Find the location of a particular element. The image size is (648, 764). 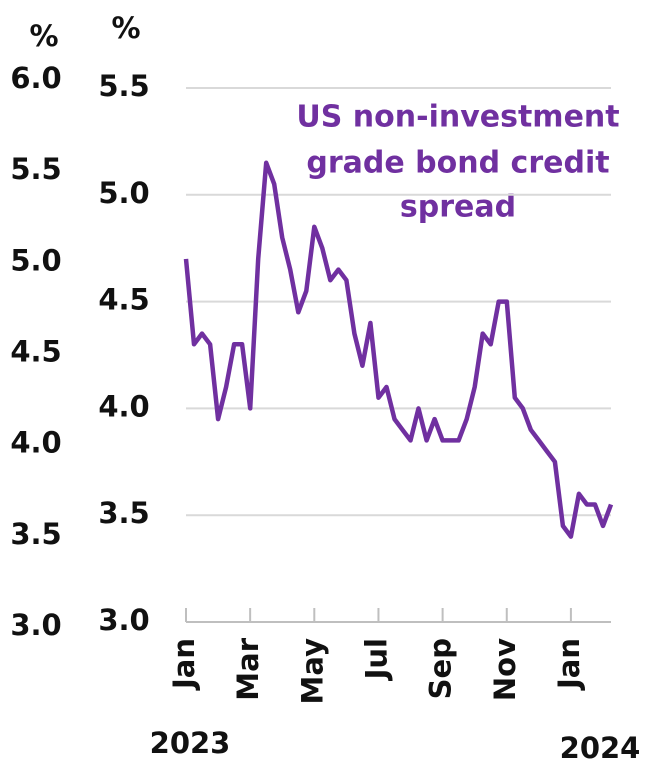

x-tick-label: Nov is located at coordinates (505, 669).